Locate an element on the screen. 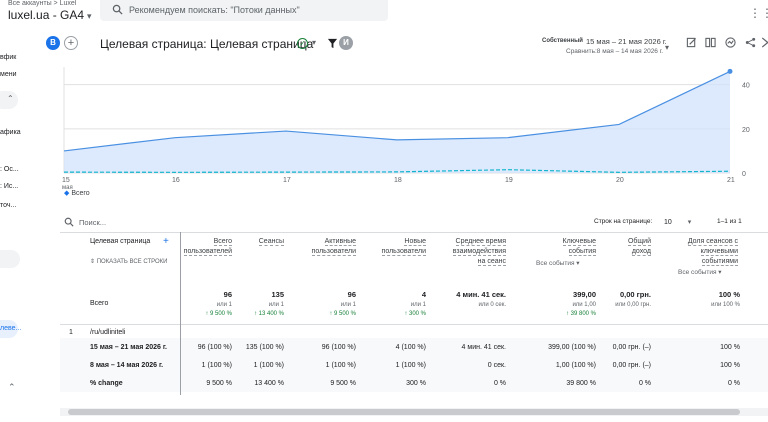 The width and height of the screenshot is (768, 422). table-cell: 100 % is located at coordinates (730, 365).